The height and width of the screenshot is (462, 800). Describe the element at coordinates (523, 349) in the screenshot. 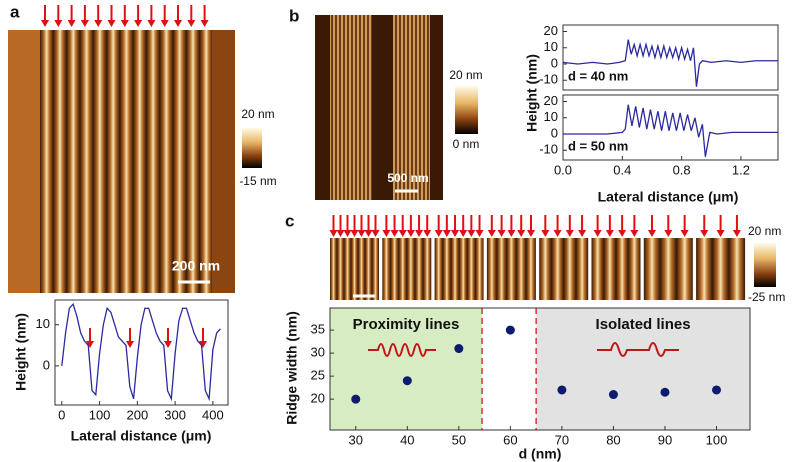

I see `overlay` at that location.